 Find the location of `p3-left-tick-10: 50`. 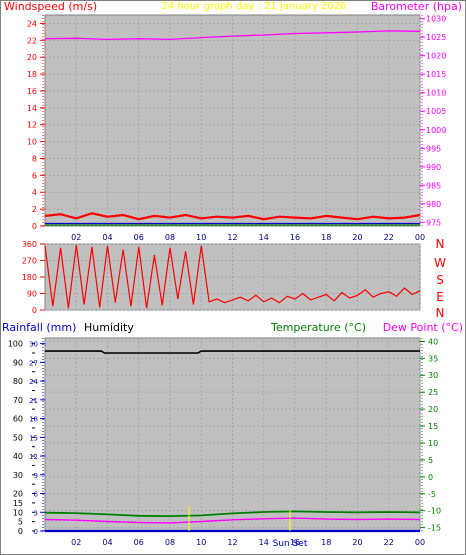

p3-left-tick-10: 50 is located at coordinates (18, 437).